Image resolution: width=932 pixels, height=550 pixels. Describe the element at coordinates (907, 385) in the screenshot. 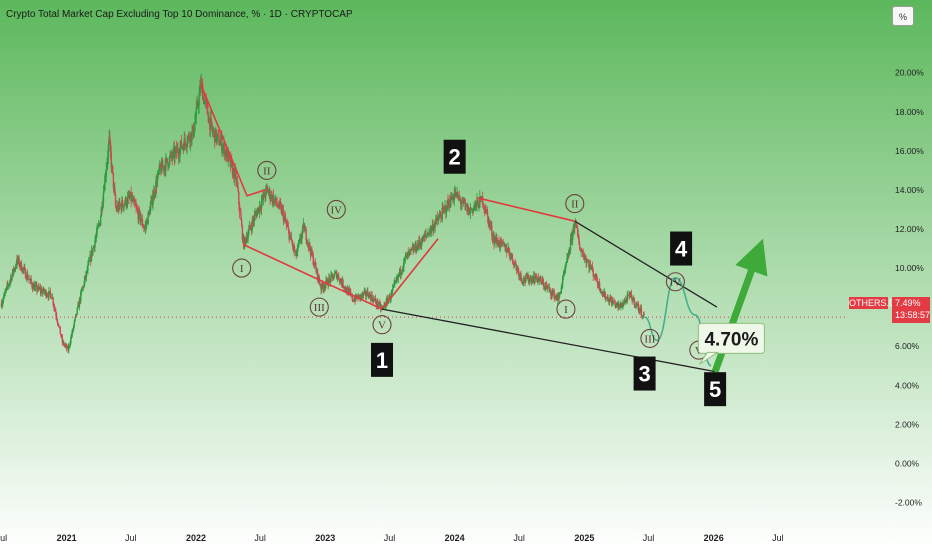

I see `y-tick-label: 4.00%` at that location.